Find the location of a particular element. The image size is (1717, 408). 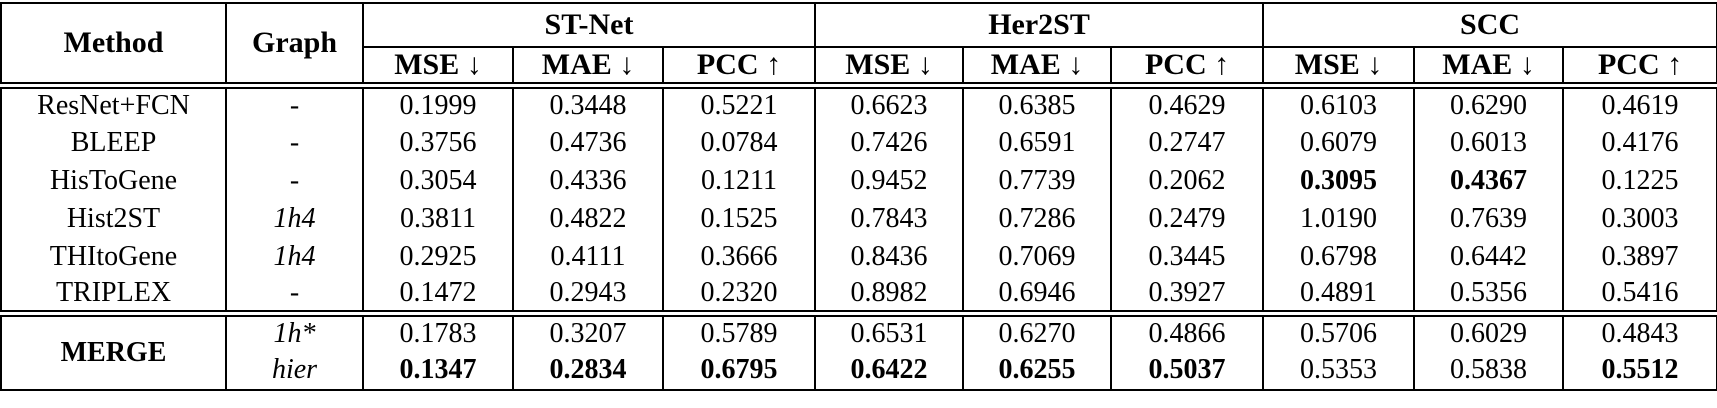

method-cell: HisToGene is located at coordinates (113, 180).